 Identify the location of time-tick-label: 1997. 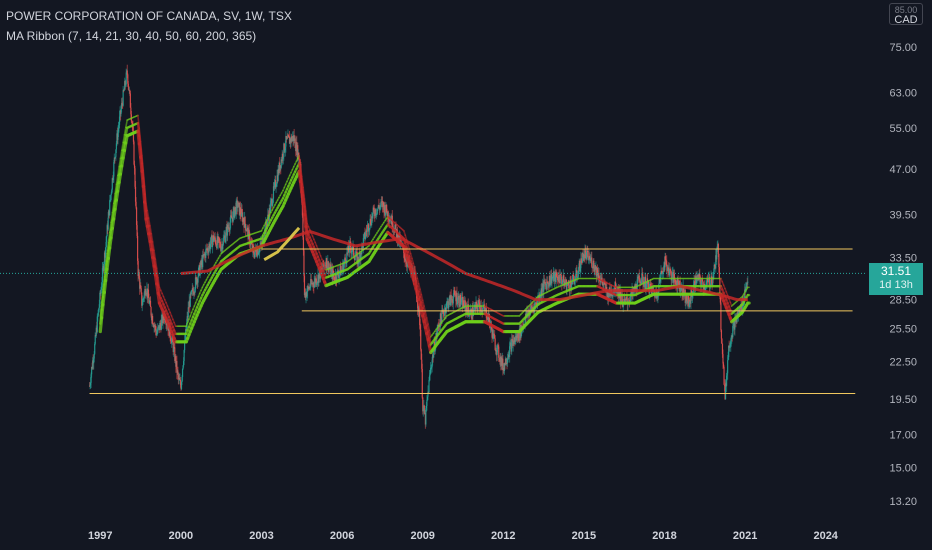
(100, 536).